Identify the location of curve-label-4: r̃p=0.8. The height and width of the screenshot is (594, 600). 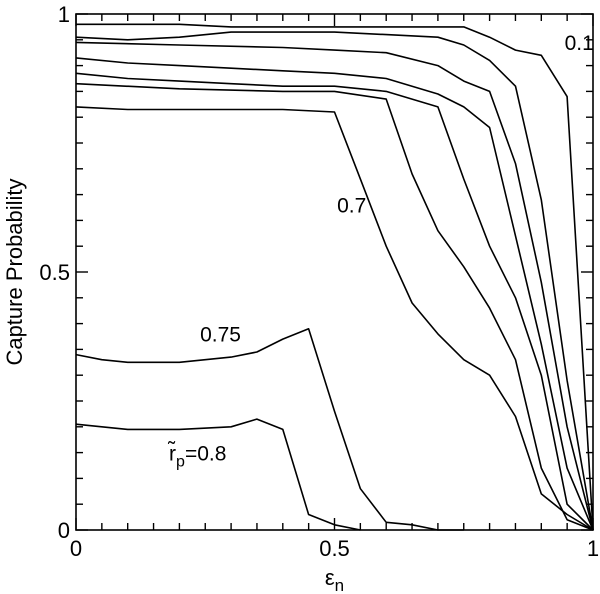
(196, 455).